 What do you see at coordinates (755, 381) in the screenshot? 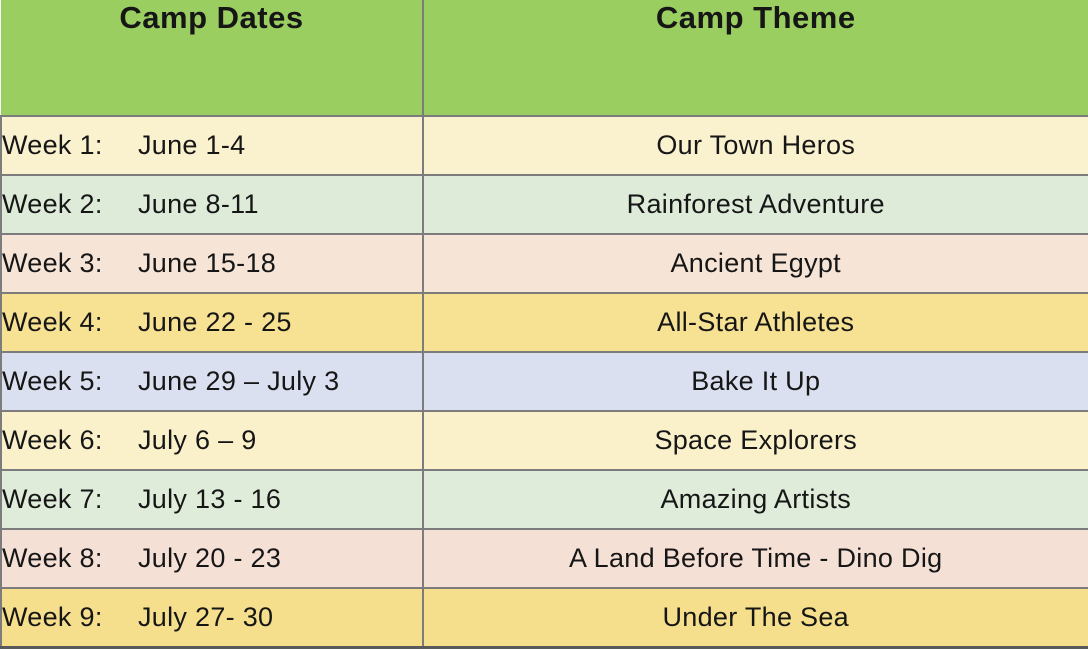
I see `camp-theme-cell: Bake It Up` at bounding box center [755, 381].